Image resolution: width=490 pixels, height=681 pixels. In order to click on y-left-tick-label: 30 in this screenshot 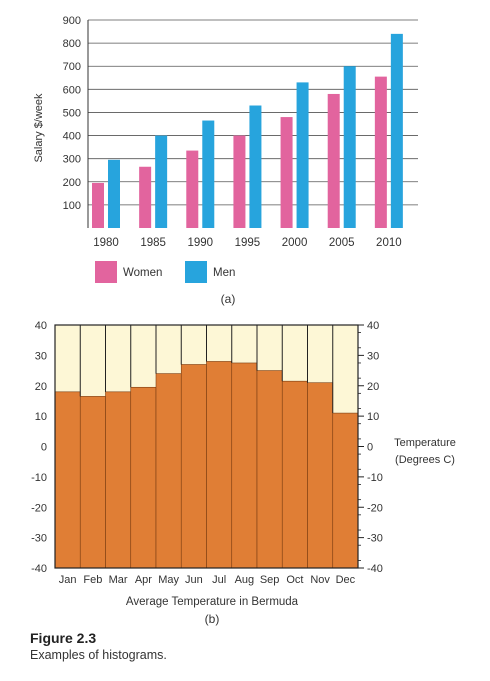, I will do `click(41, 356)`.